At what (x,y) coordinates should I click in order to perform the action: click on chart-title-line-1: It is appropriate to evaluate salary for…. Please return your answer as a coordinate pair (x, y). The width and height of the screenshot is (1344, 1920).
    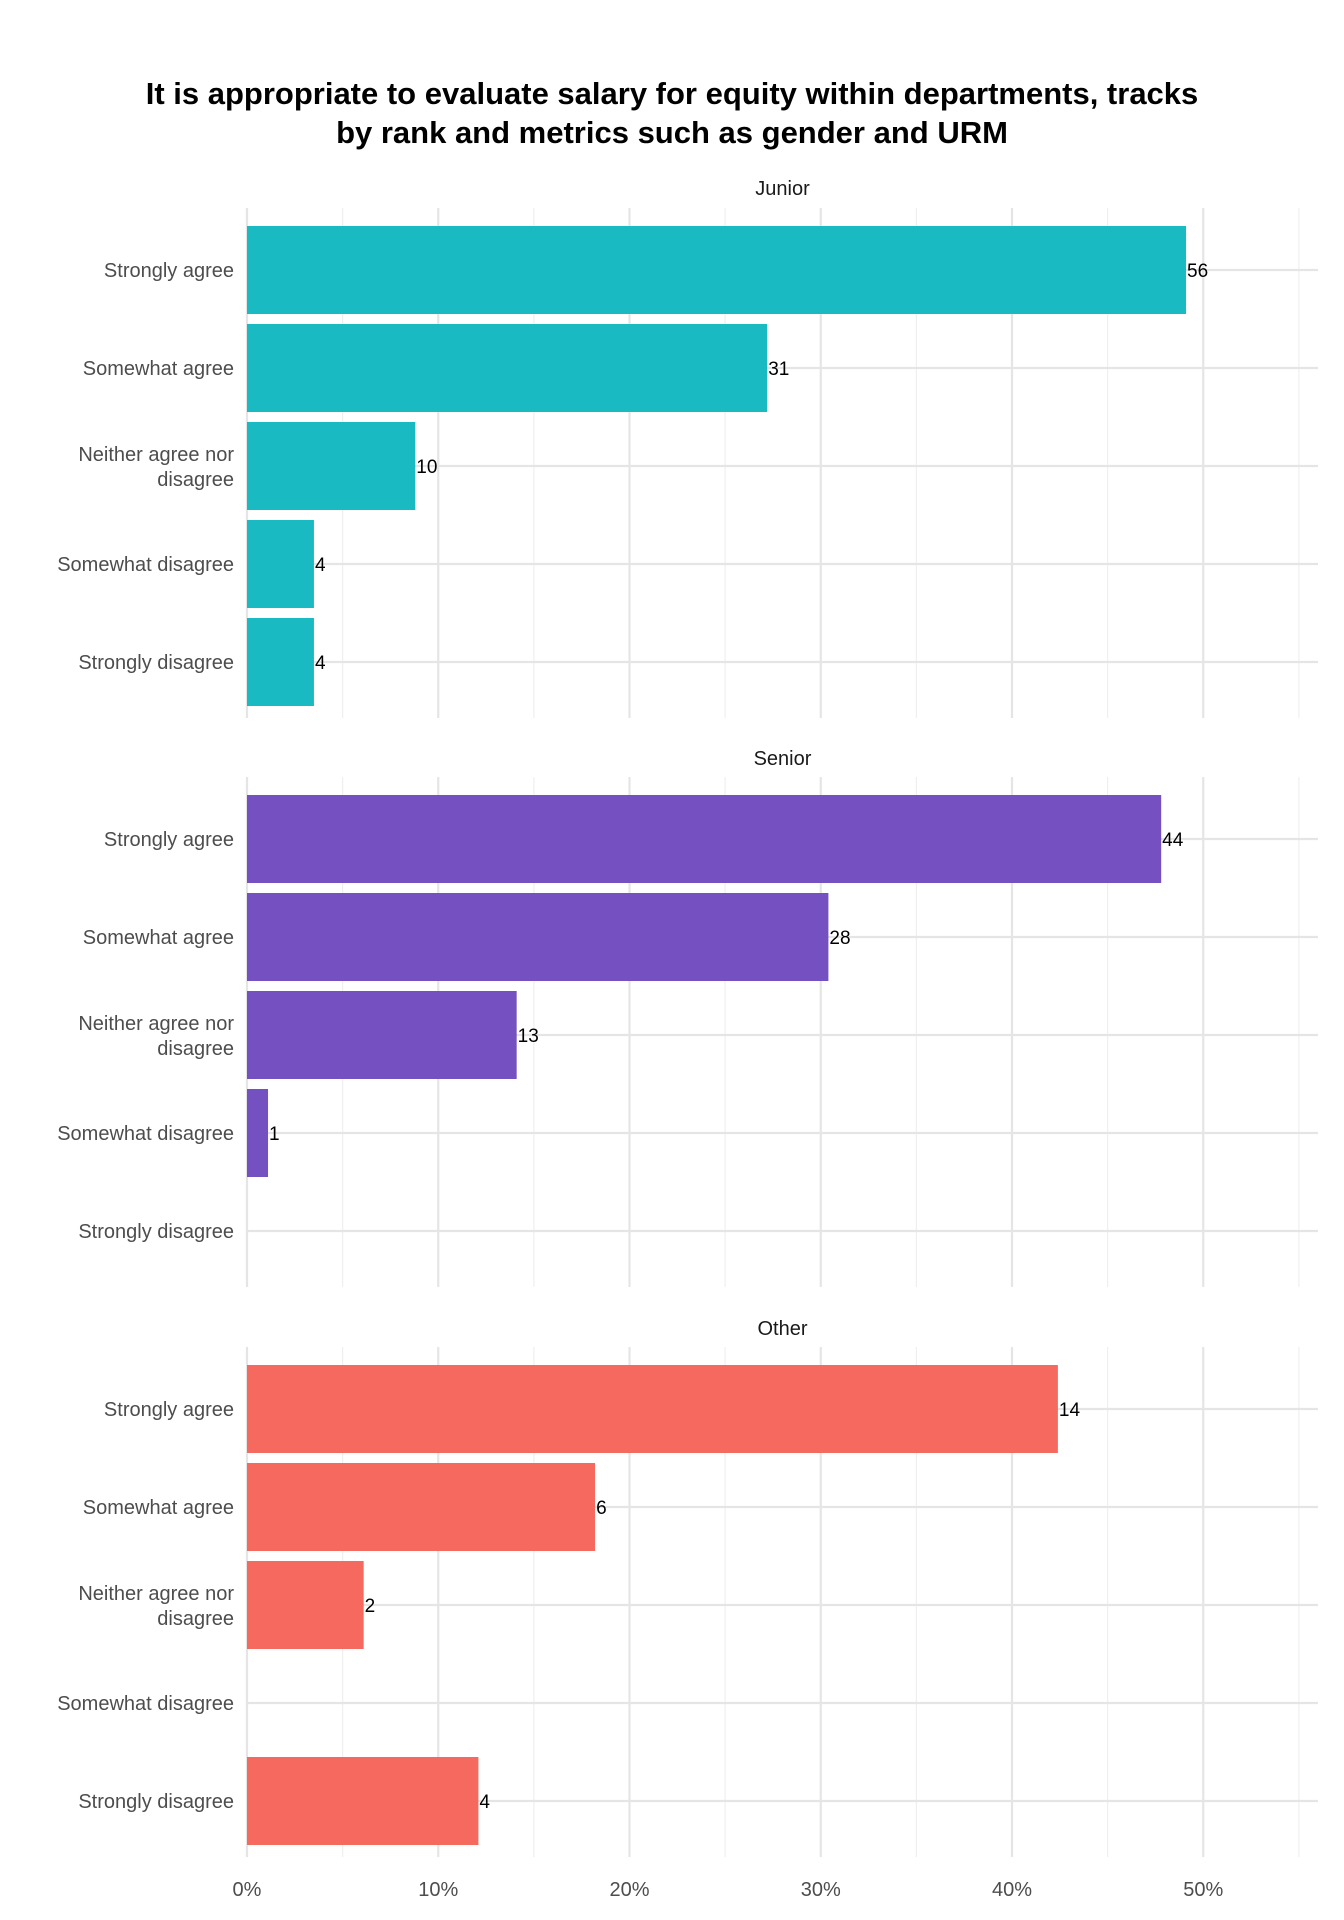
    Looking at the image, I should click on (672, 93).